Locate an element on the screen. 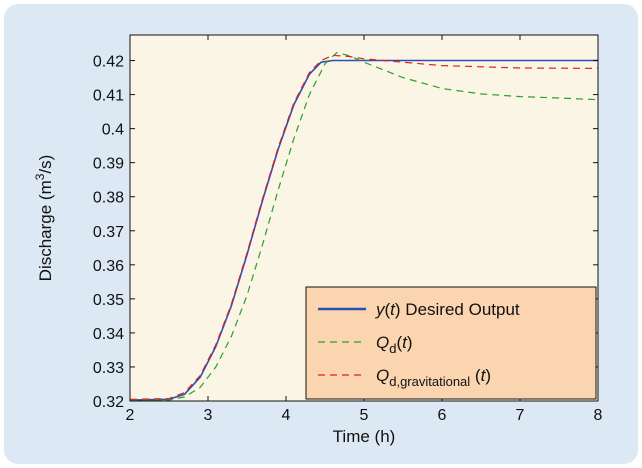  x-tick-label-3: 5 is located at coordinates (364, 415).